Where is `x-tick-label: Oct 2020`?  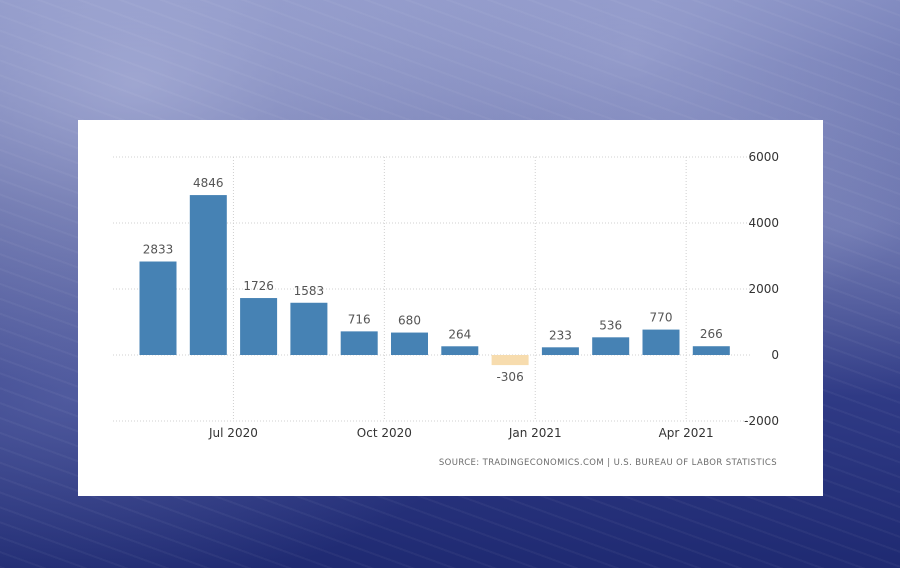
x-tick-label: Oct 2020 is located at coordinates (384, 433).